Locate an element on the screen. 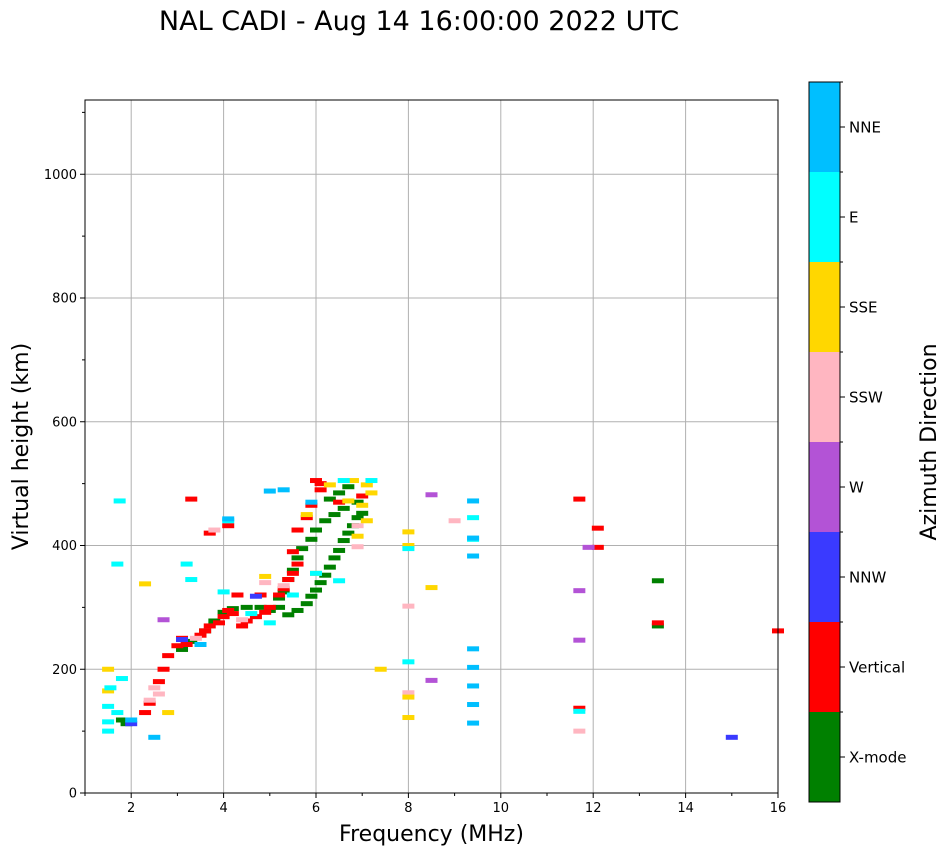 This screenshot has width=951, height=856. y-axis-label: Virtual height (km) is located at coordinates (21, 446).